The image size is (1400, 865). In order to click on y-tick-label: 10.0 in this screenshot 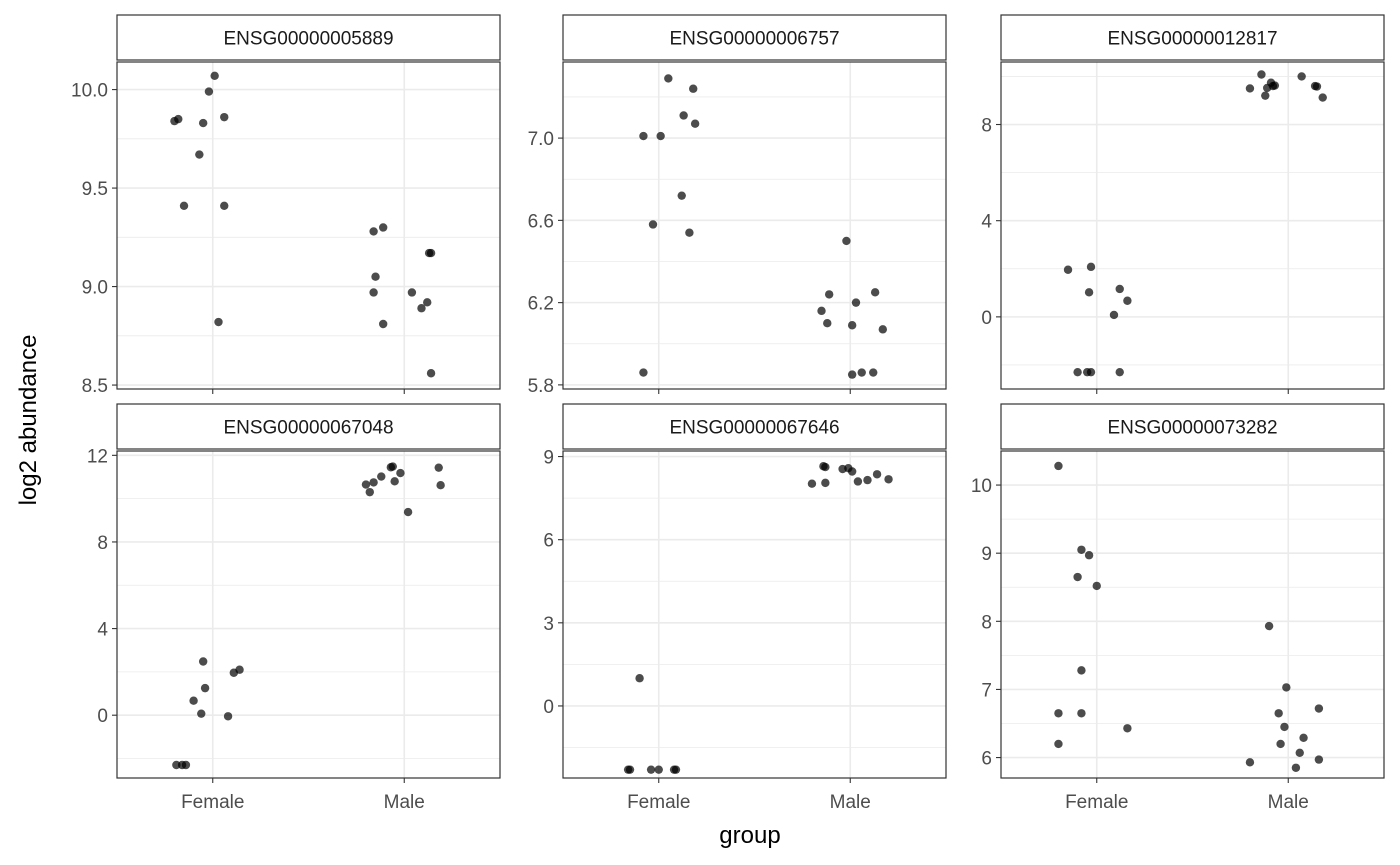, I will do `click(89, 91)`.